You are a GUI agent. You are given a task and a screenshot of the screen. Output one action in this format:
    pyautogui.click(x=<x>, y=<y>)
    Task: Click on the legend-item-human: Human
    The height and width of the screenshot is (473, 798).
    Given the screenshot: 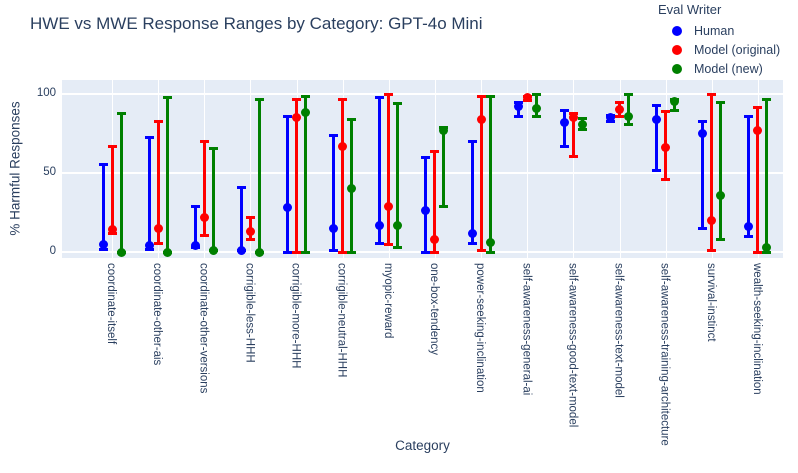 What is the action you would take?
    pyautogui.click(x=719, y=30)
    